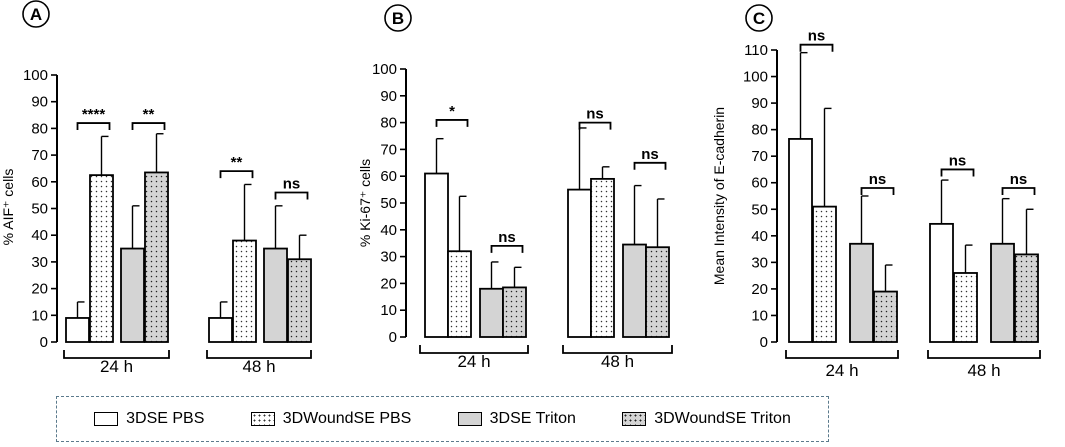 This screenshot has width=1065, height=447. Describe the element at coordinates (347, 418) in the screenshot. I see `legend-label: 3DWoundSE PBS` at that location.